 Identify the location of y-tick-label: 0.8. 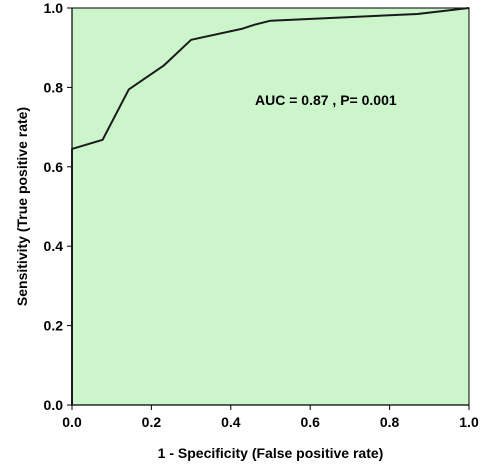
(54, 87).